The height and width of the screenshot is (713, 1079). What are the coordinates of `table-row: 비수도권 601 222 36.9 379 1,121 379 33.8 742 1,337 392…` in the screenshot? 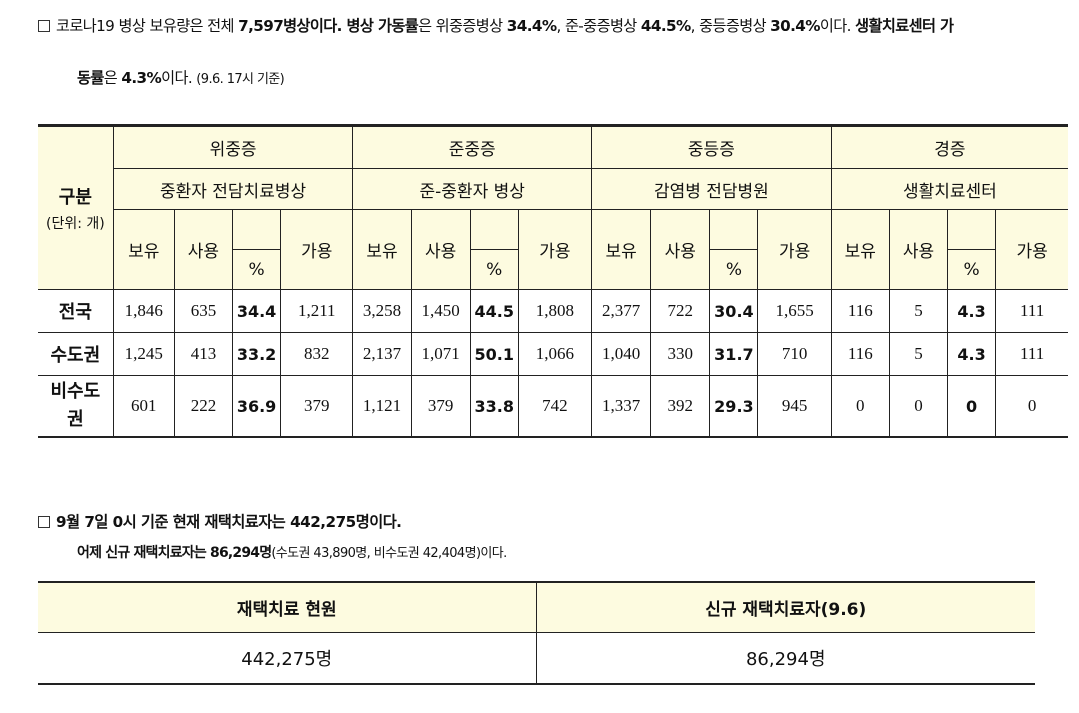 It's located at (553, 406).